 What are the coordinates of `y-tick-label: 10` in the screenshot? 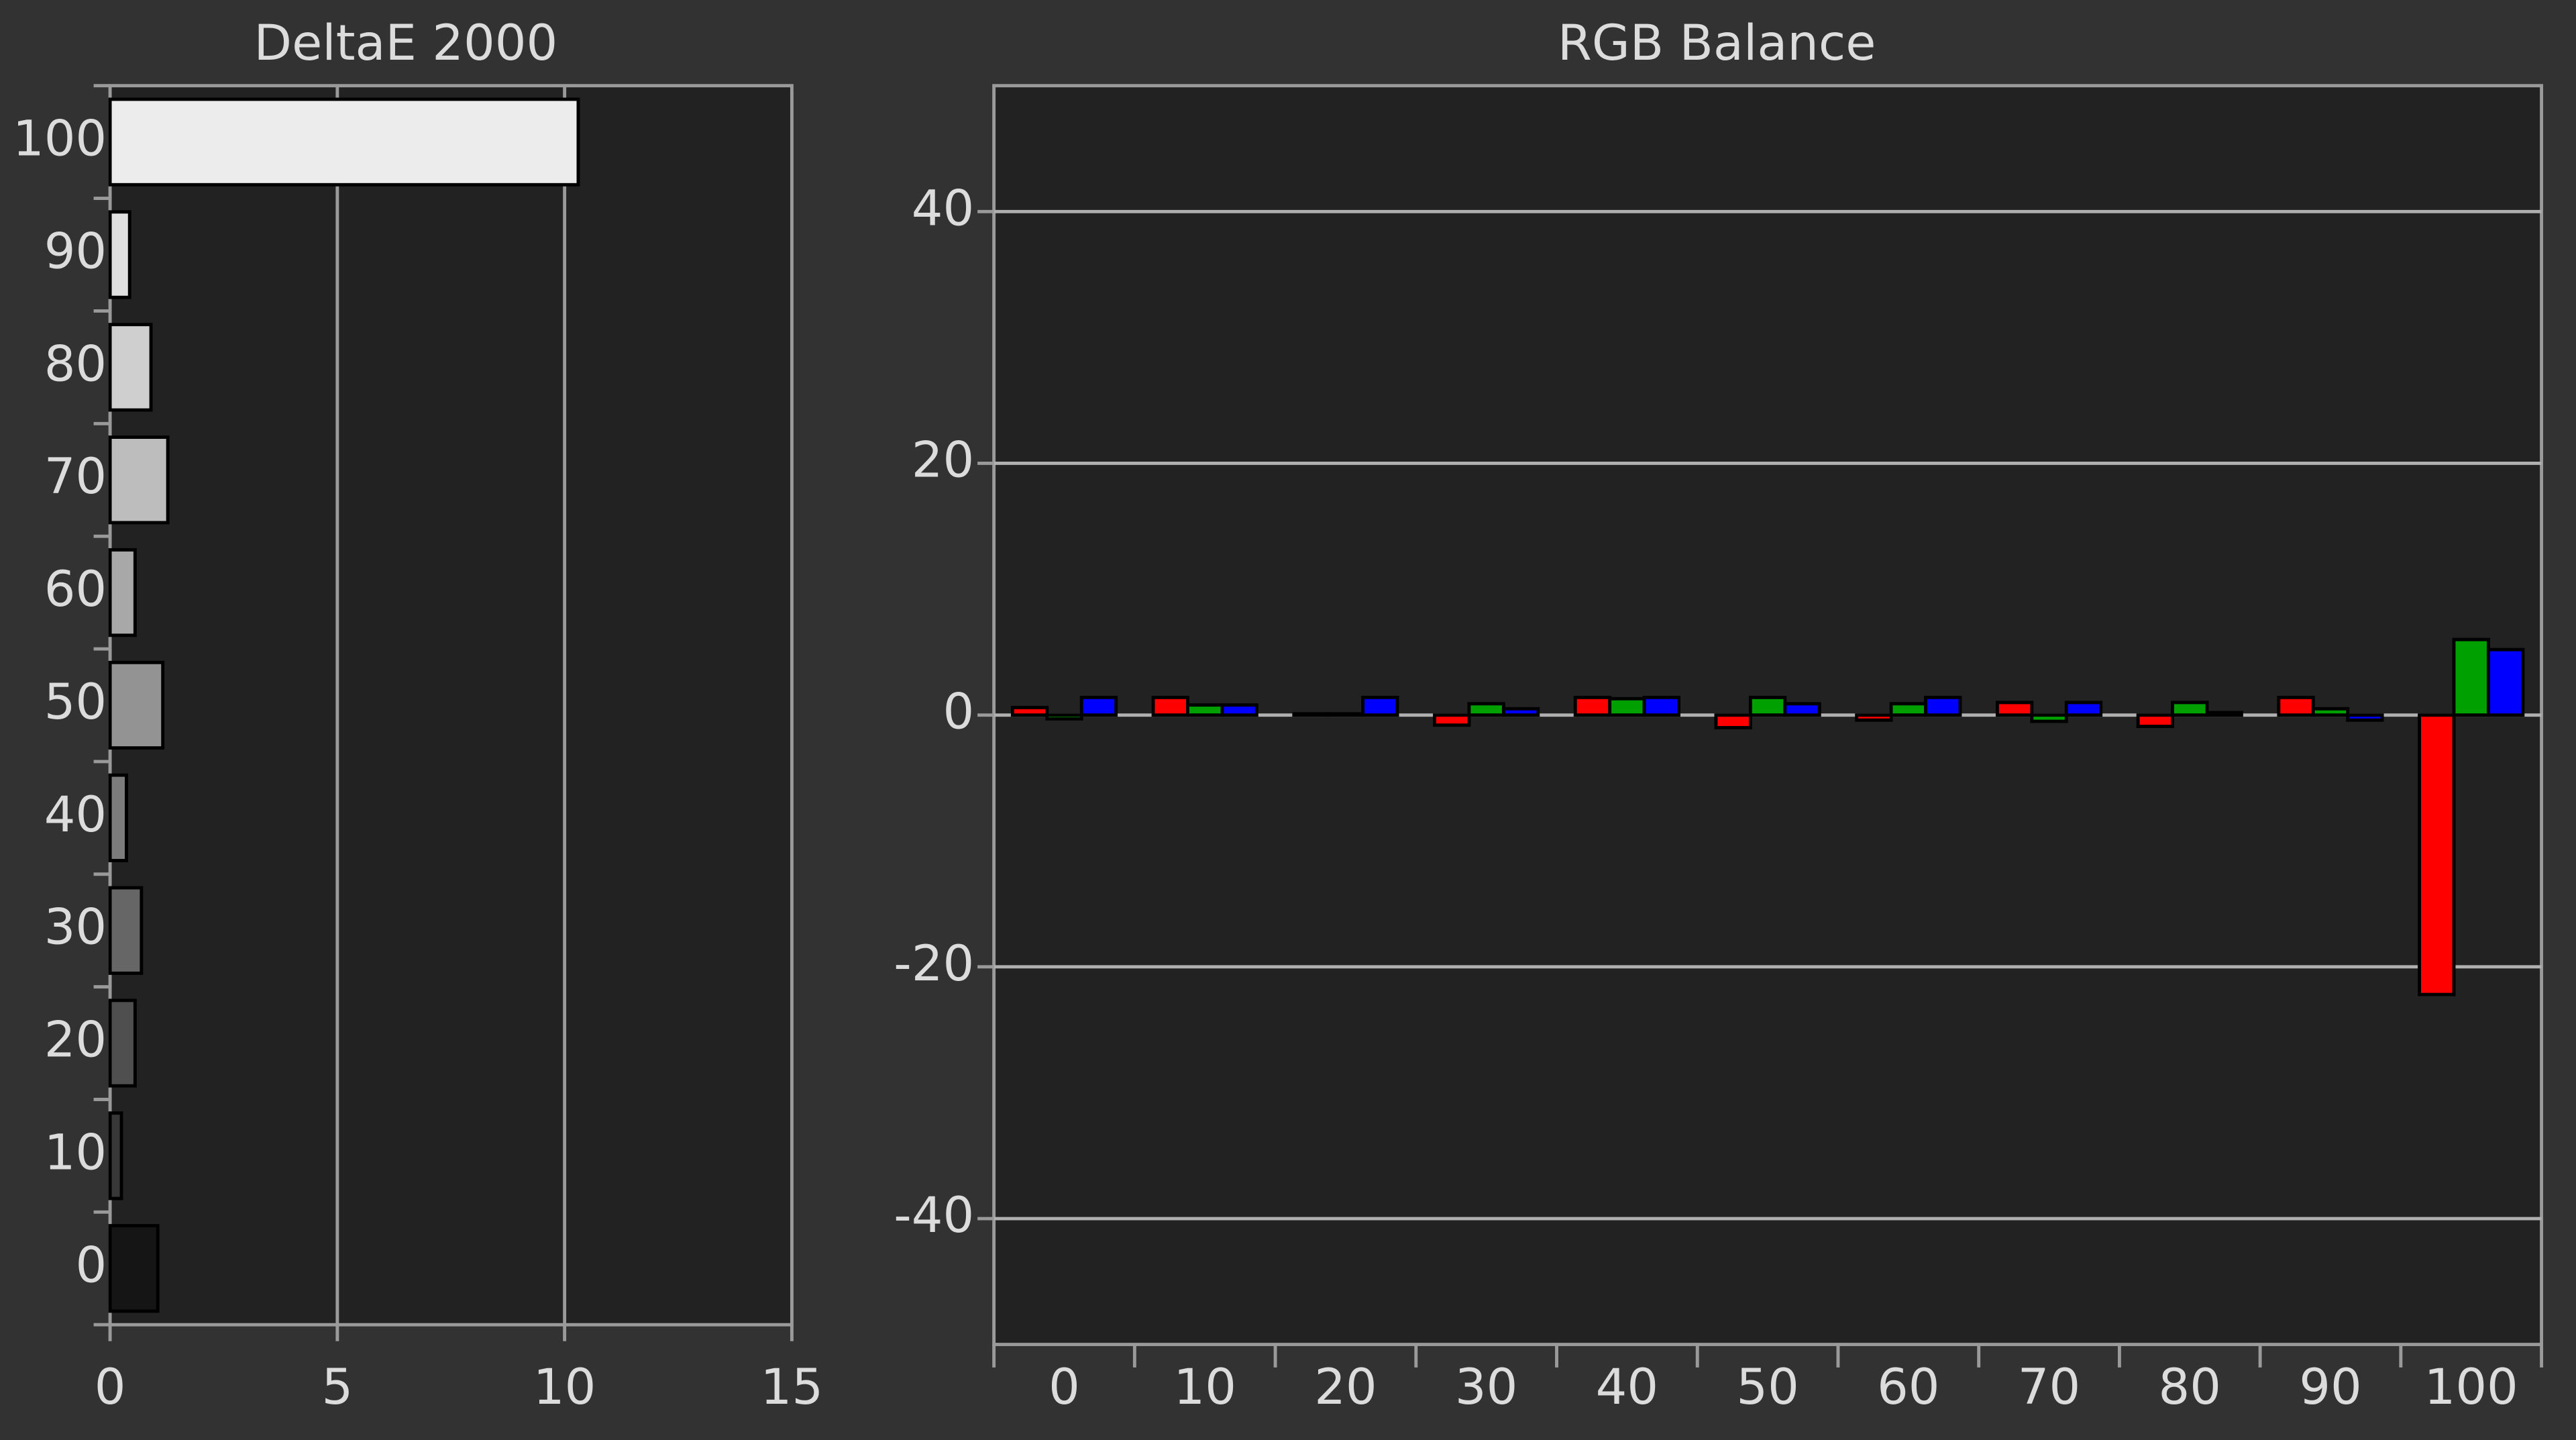 It's located at (75, 1152).